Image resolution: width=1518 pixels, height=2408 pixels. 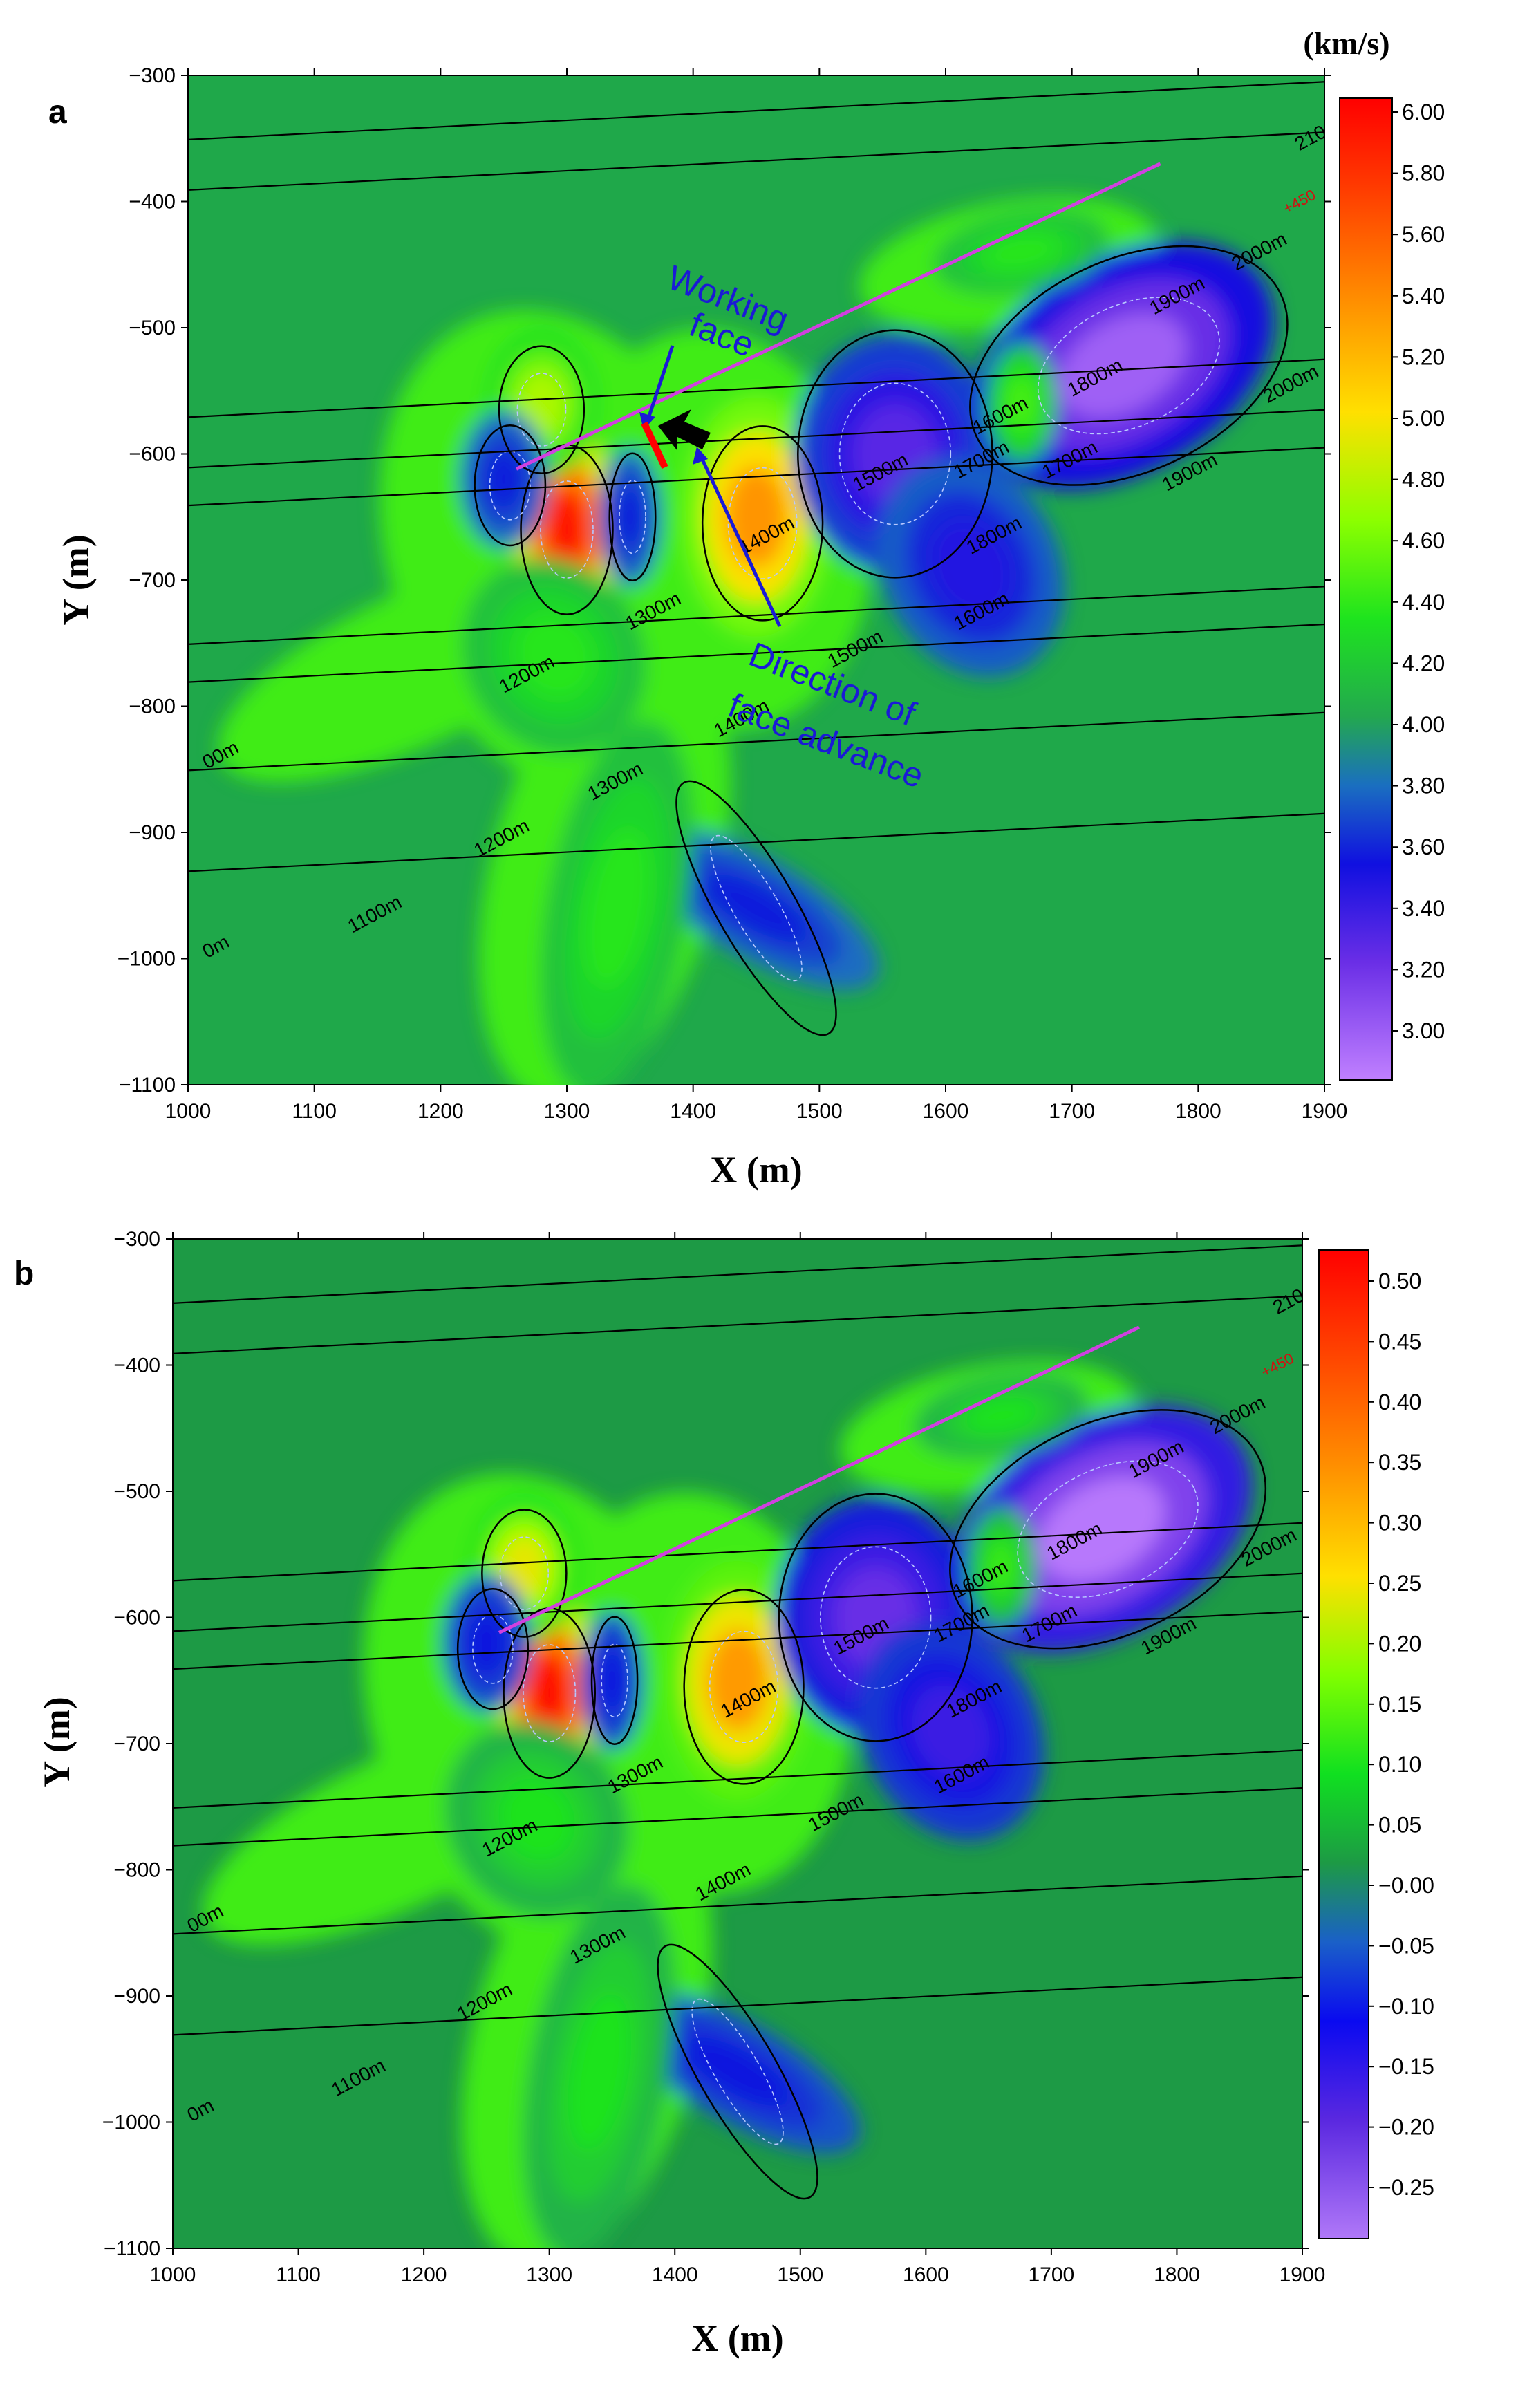 I want to click on colorbar-tick-label: 5.80, so click(x=1423, y=173).